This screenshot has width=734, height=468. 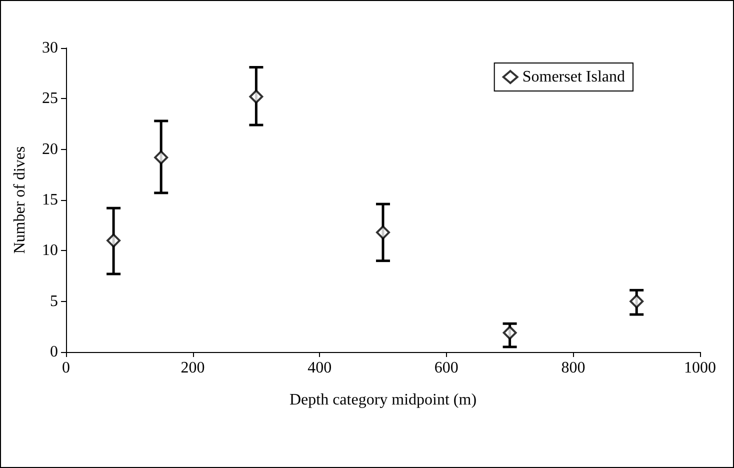 What do you see at coordinates (50, 99) in the screenshot?
I see `y-tick-label: 25` at bounding box center [50, 99].